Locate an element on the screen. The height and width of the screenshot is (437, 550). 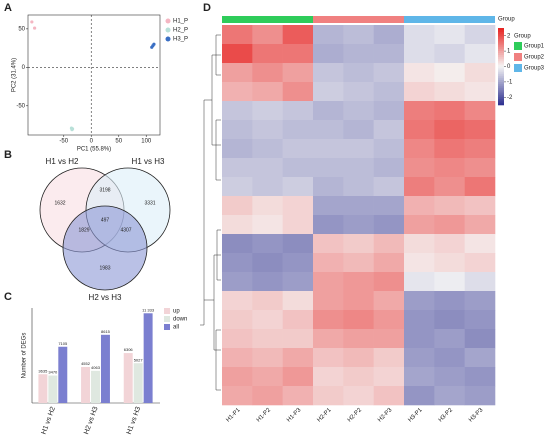
y-tick-label: 50 is located at coordinates (21, 29).